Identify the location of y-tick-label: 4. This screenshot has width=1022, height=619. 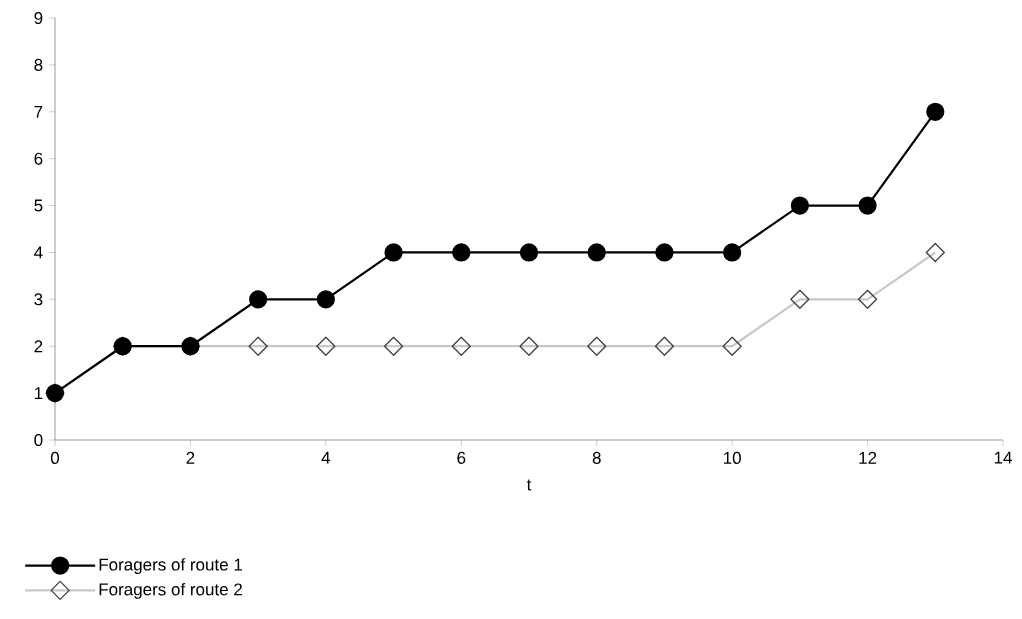
(38, 252).